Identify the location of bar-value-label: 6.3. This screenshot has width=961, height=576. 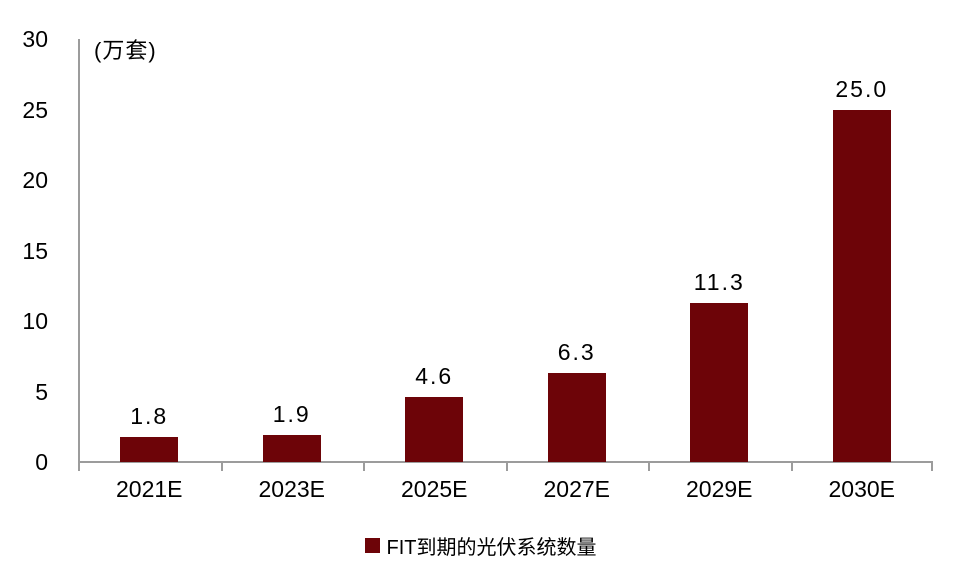
(576, 352).